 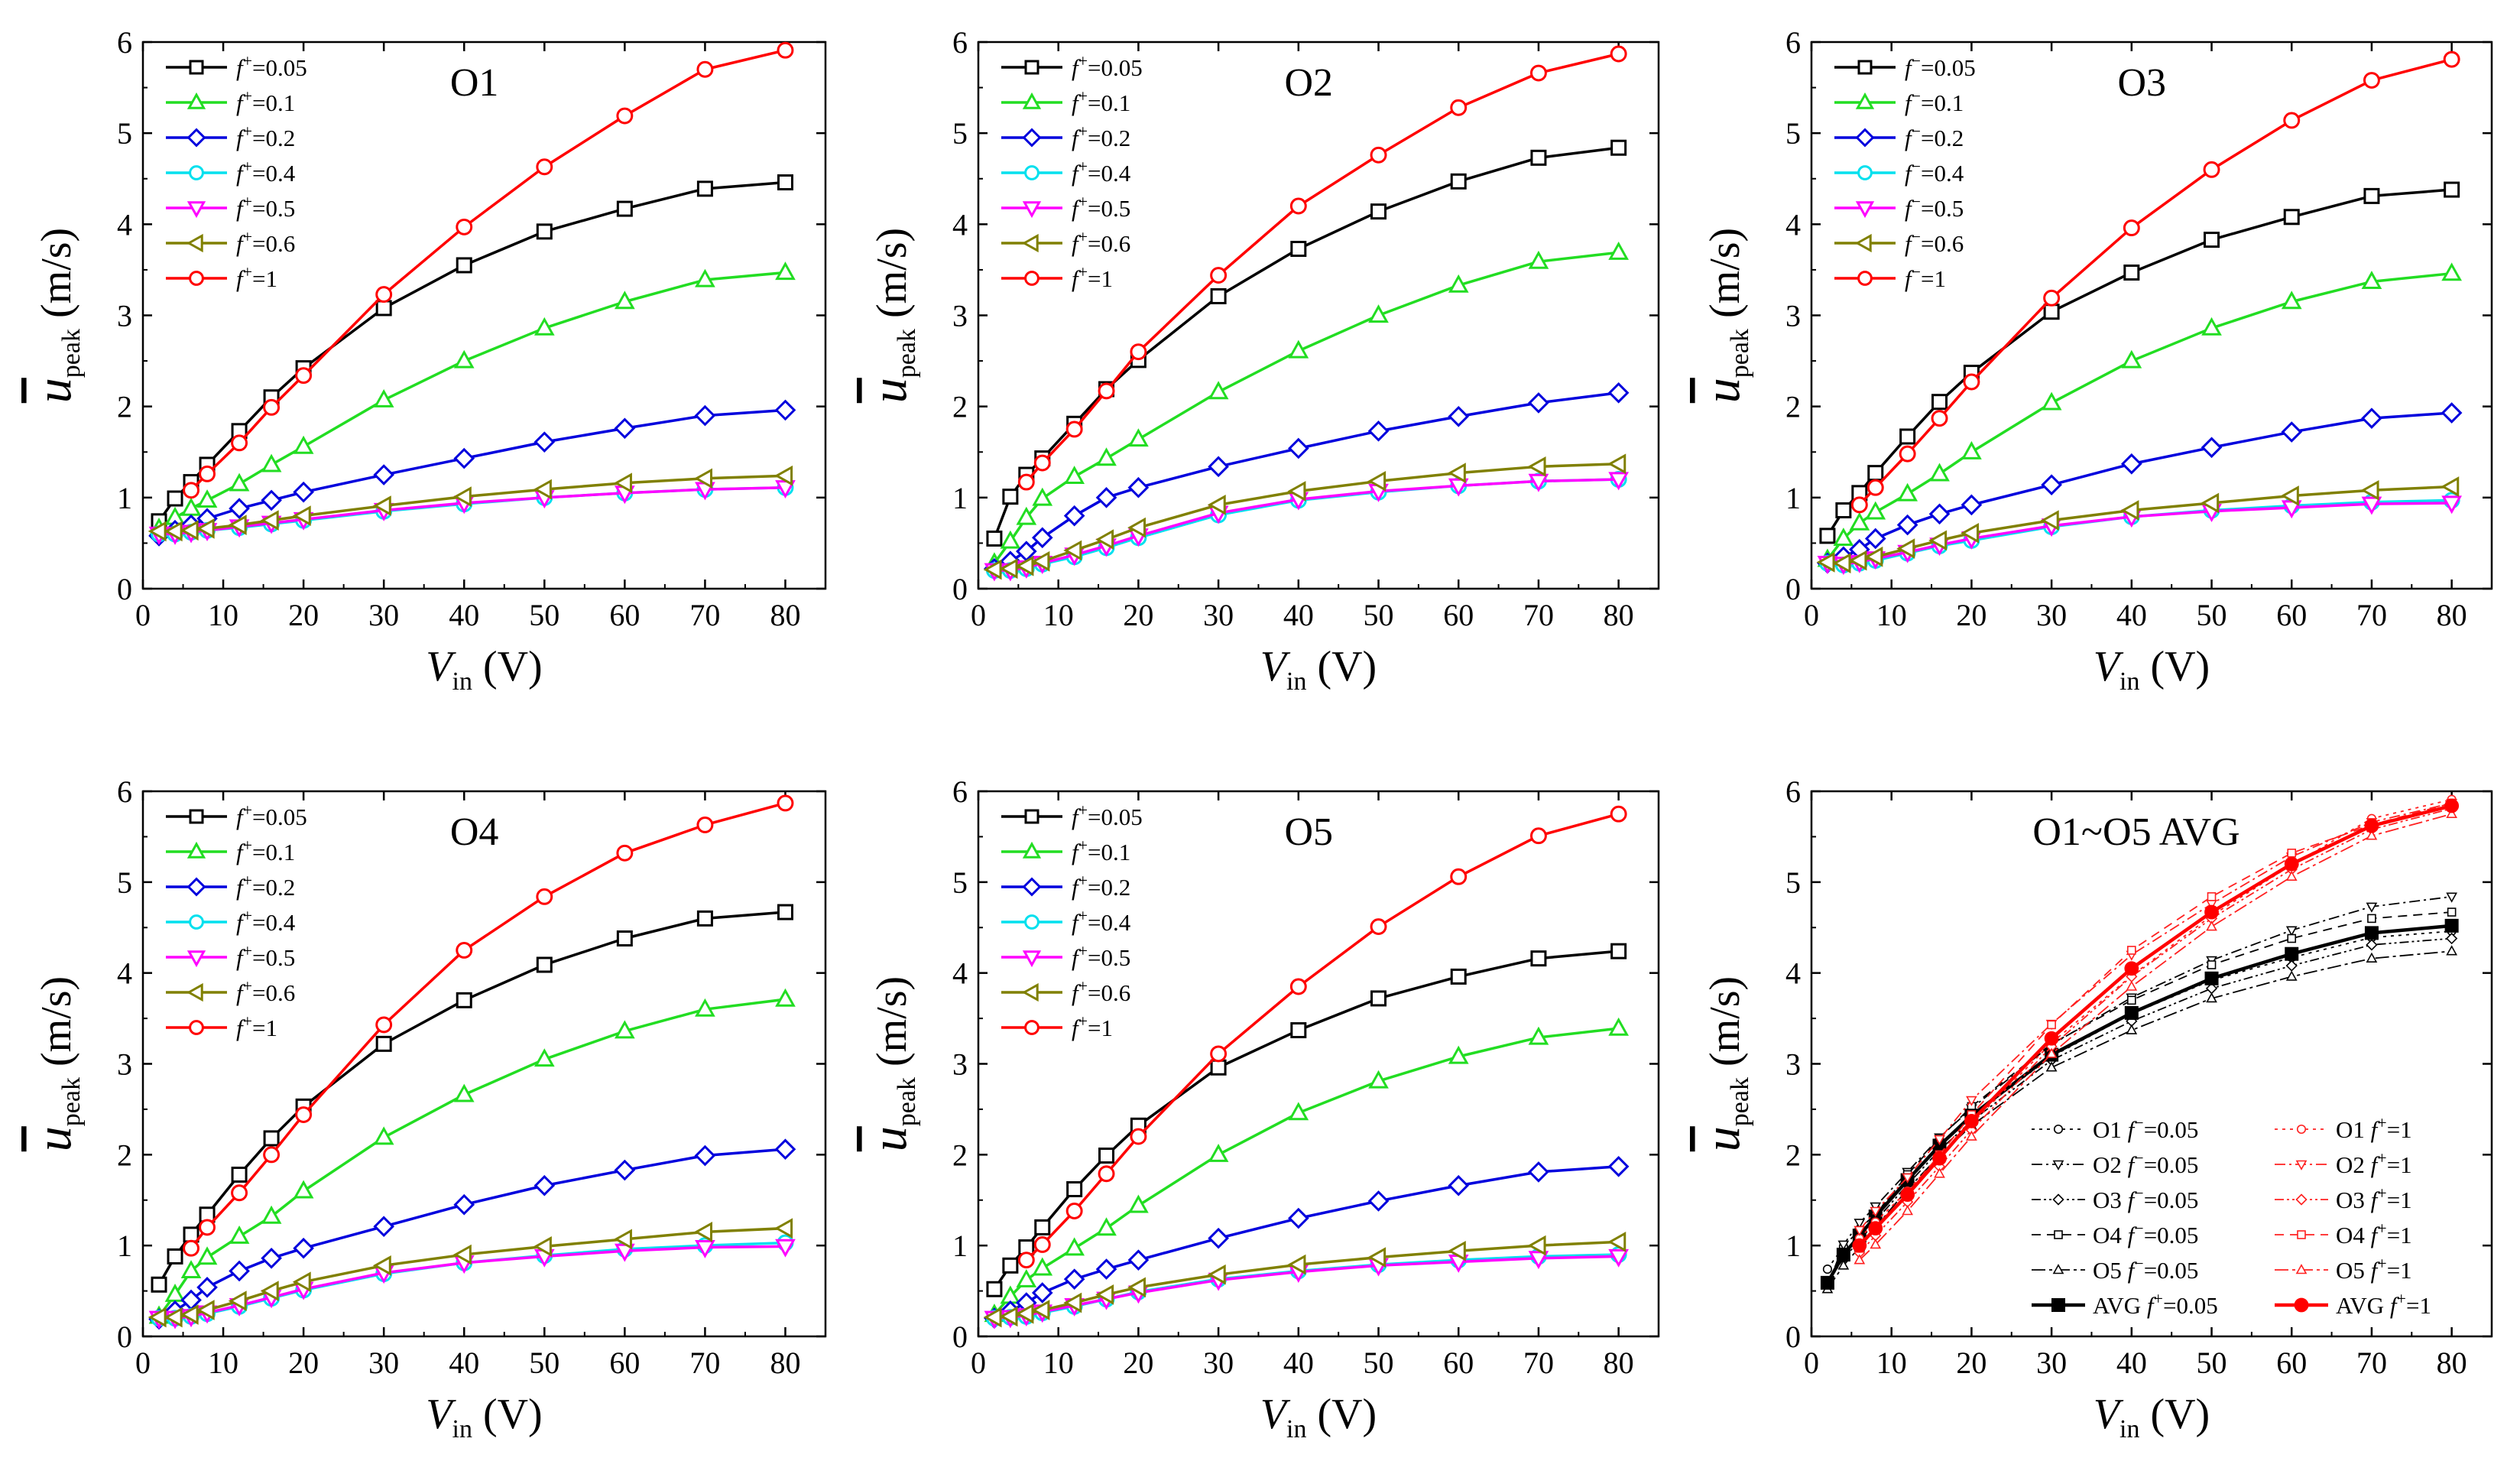 I want to click on x-tick-label: 10, so click(x=1892, y=1363).